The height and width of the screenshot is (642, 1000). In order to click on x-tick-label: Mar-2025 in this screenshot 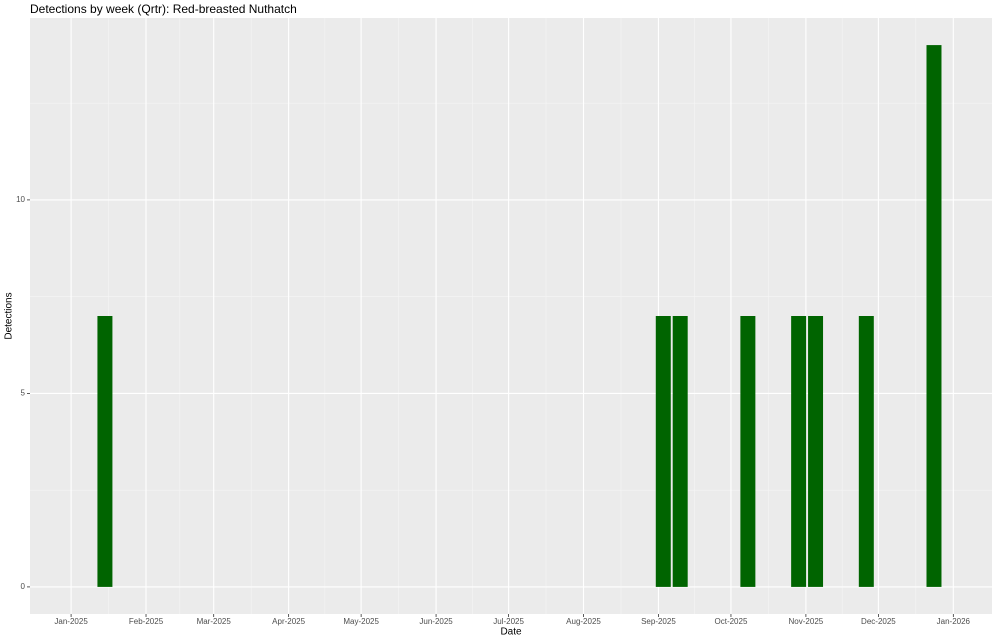, I will do `click(214, 621)`.